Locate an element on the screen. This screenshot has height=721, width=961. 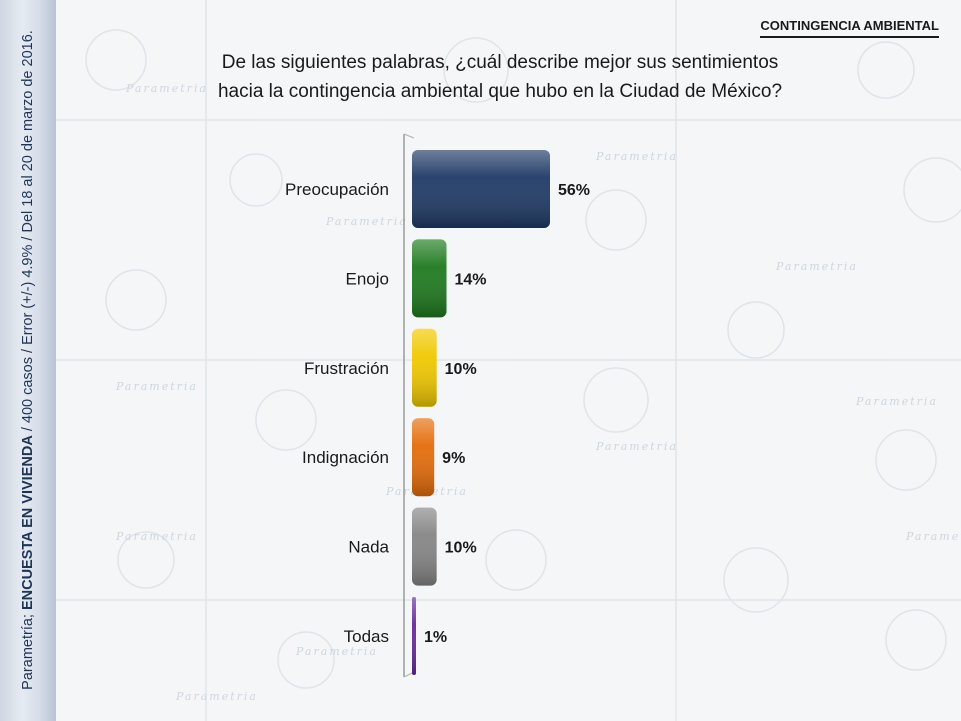
category-label-indignacion: Indignación is located at coordinates (345, 457).